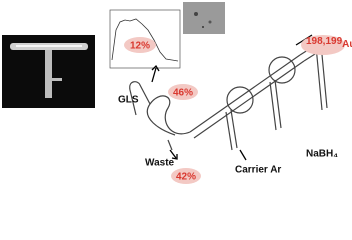  What do you see at coordinates (160, 163) in the screenshot?
I see `waste-label: Waste` at bounding box center [160, 163].